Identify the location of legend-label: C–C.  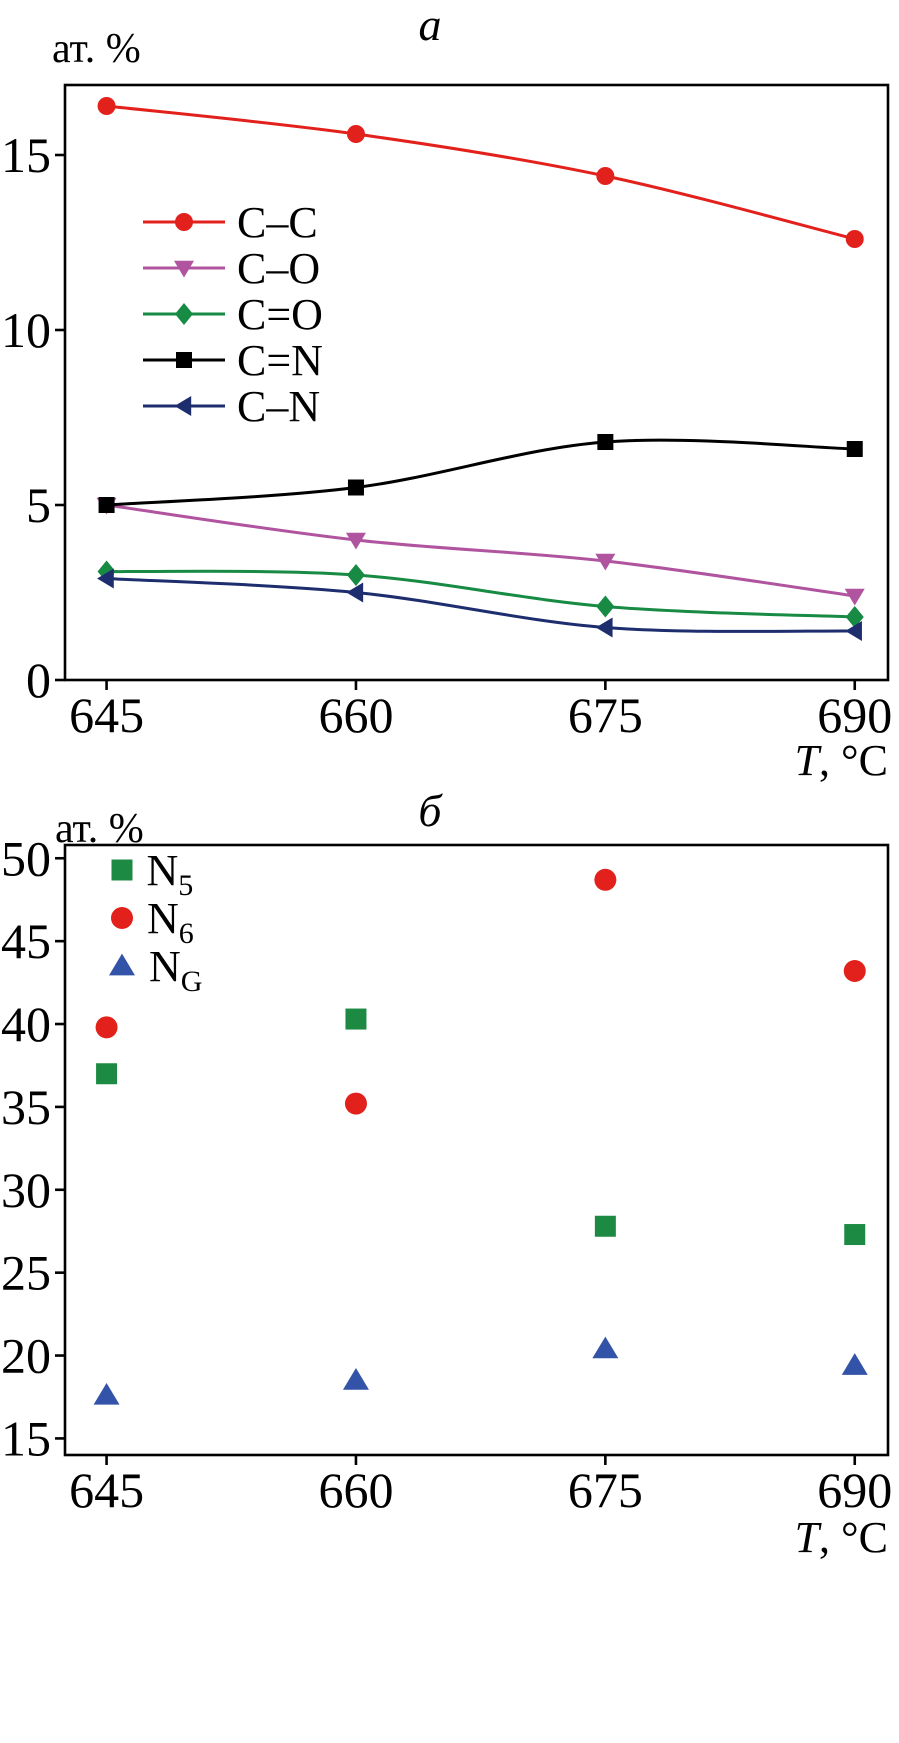
(277, 222).